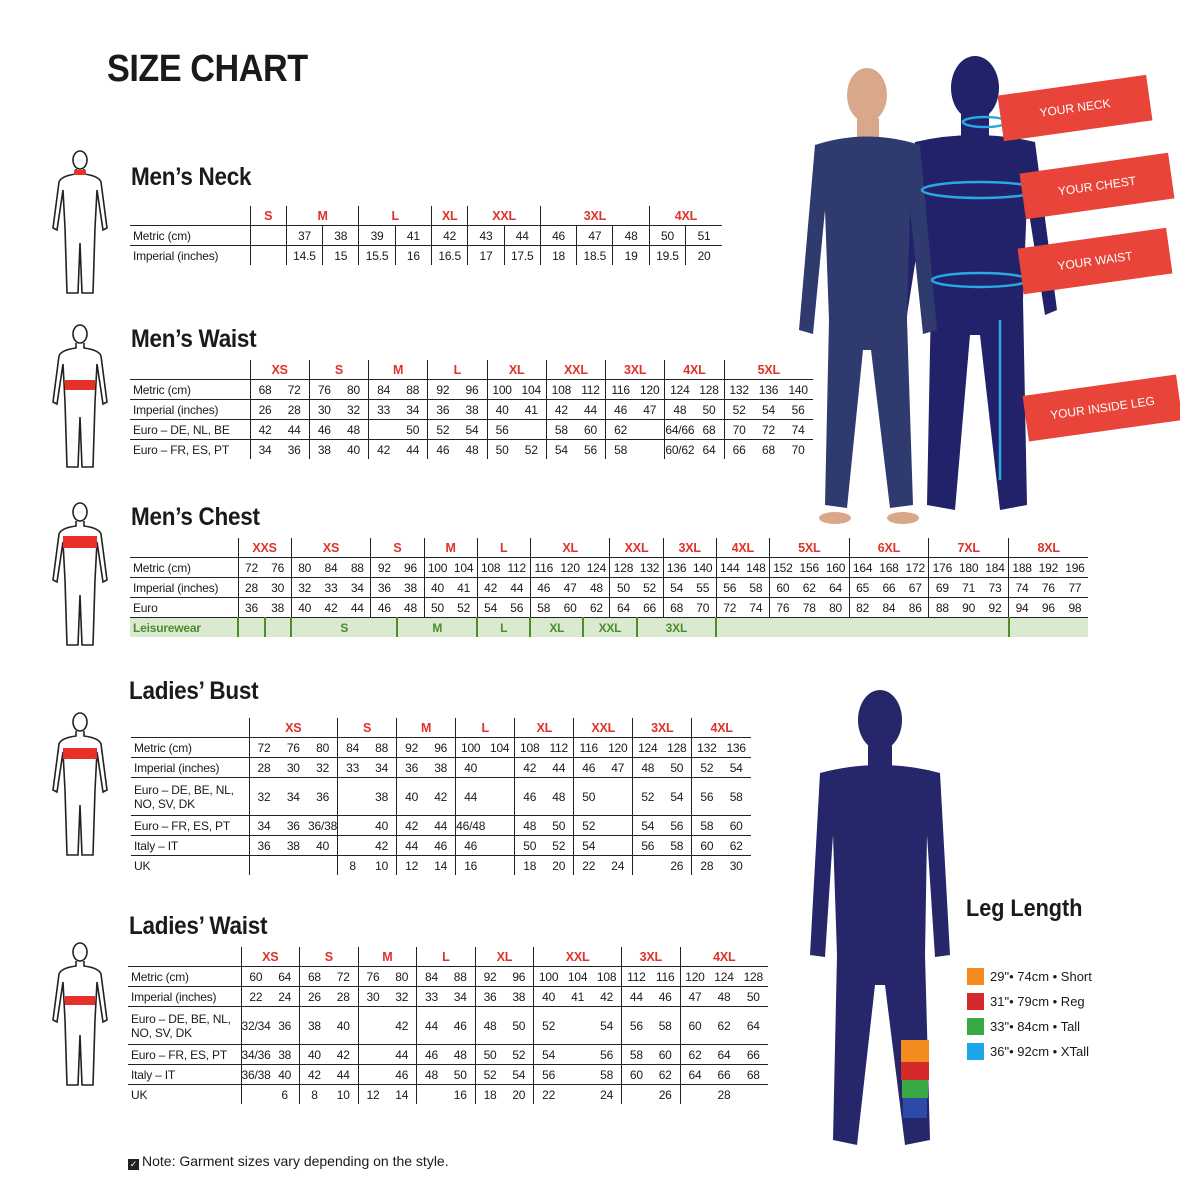  What do you see at coordinates (556, 627) in the screenshot?
I see `leisurewear-size: XL` at bounding box center [556, 627].